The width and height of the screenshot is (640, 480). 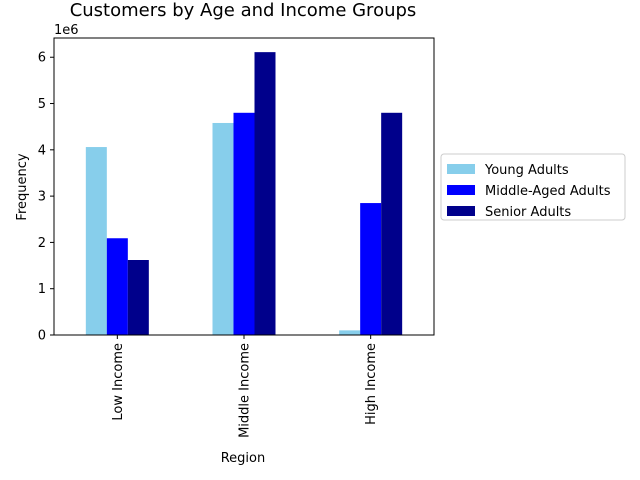 I want to click on y-tick-label: 6, so click(x=42, y=58).